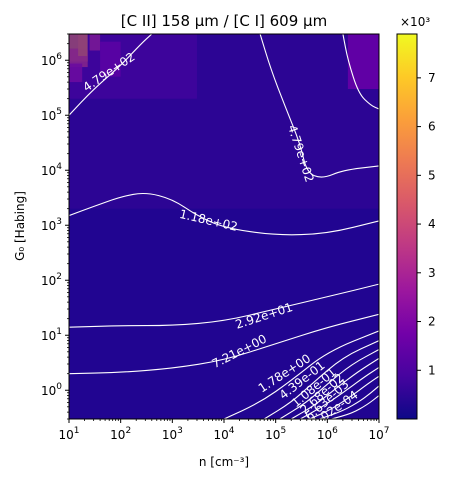  What do you see at coordinates (327, 434) in the screenshot?
I see `x-tick-label: 10⁶` at bounding box center [327, 434].